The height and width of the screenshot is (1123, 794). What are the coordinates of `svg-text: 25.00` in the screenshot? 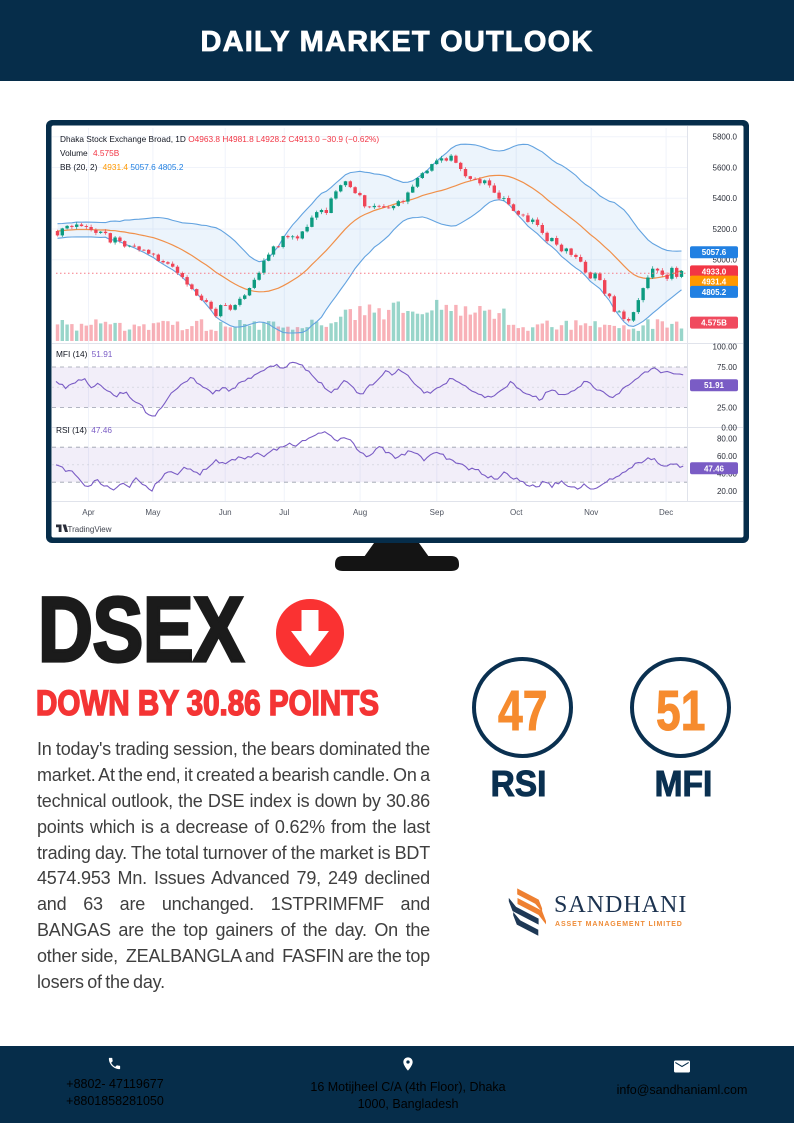 It's located at (727, 407).